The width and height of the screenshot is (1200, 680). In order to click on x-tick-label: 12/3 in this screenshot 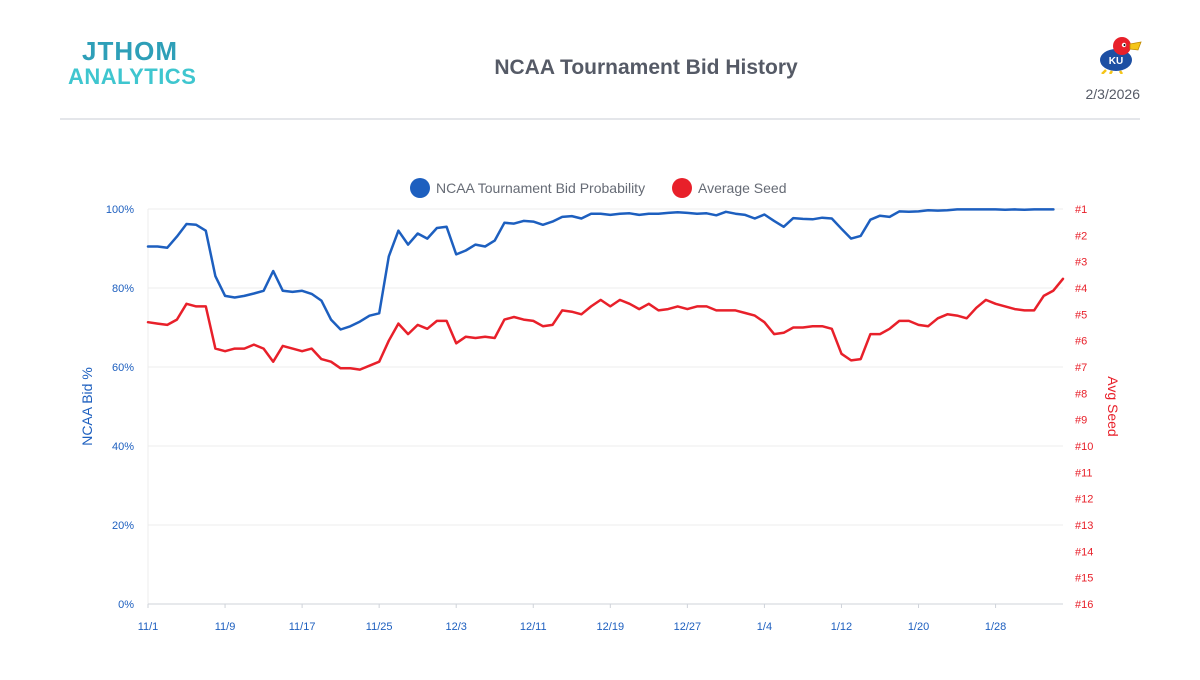, I will do `click(455, 627)`.